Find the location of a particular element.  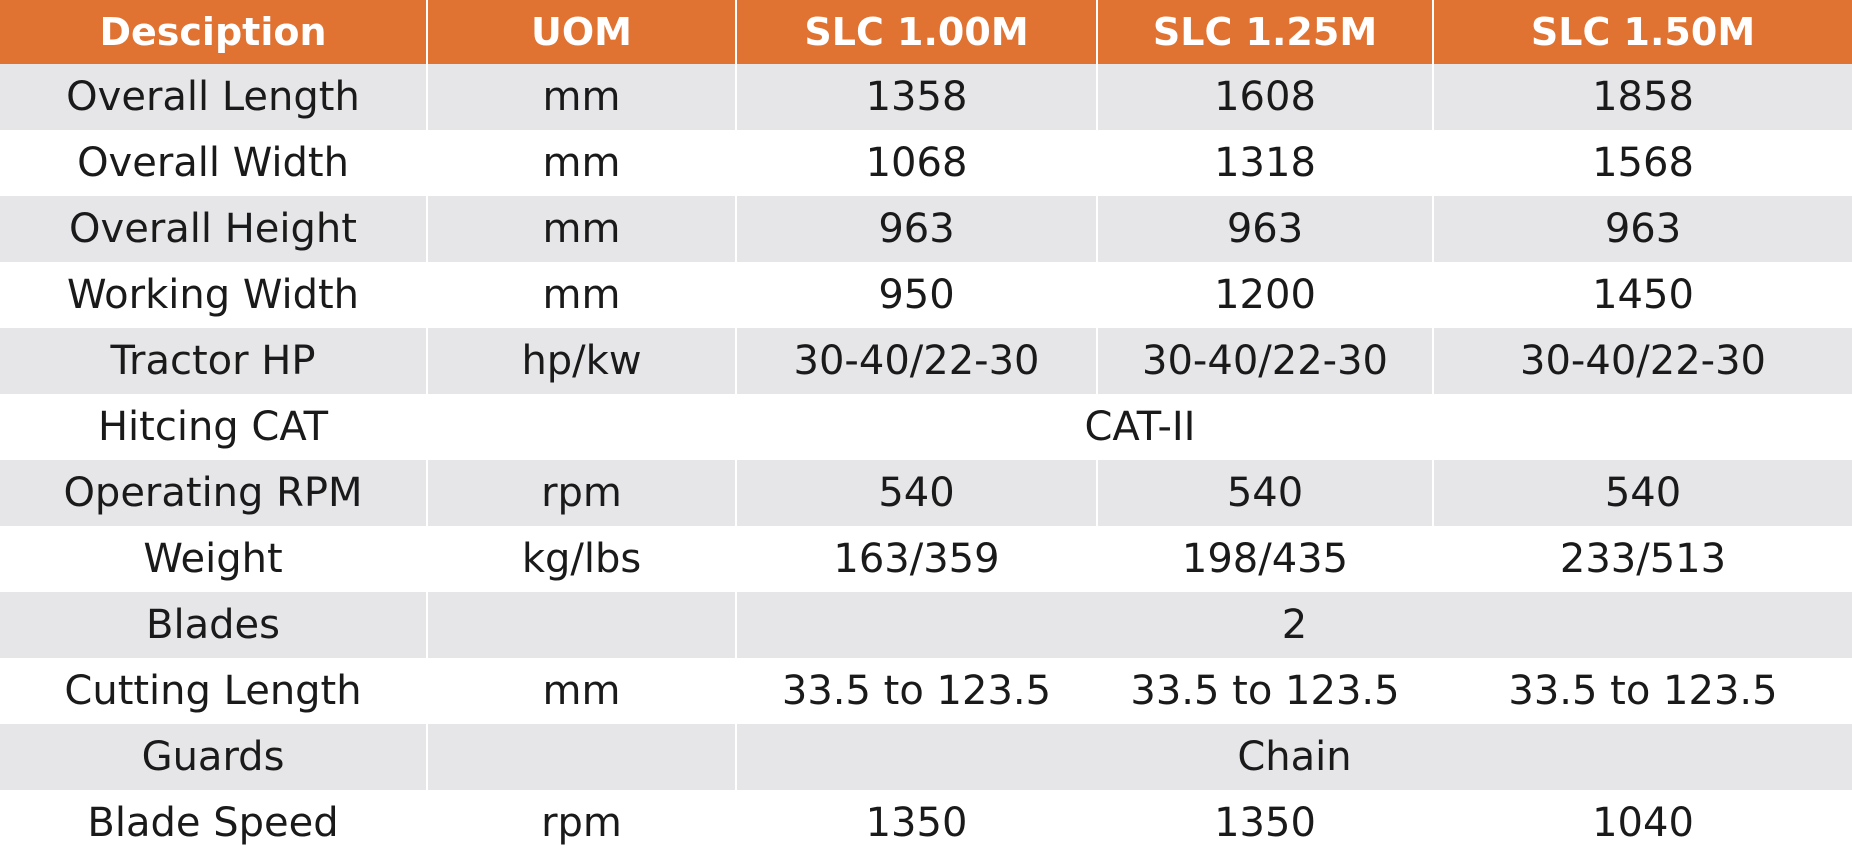

row-value-slc-1-50m: 30-40/22-30 is located at coordinates (1642, 361).